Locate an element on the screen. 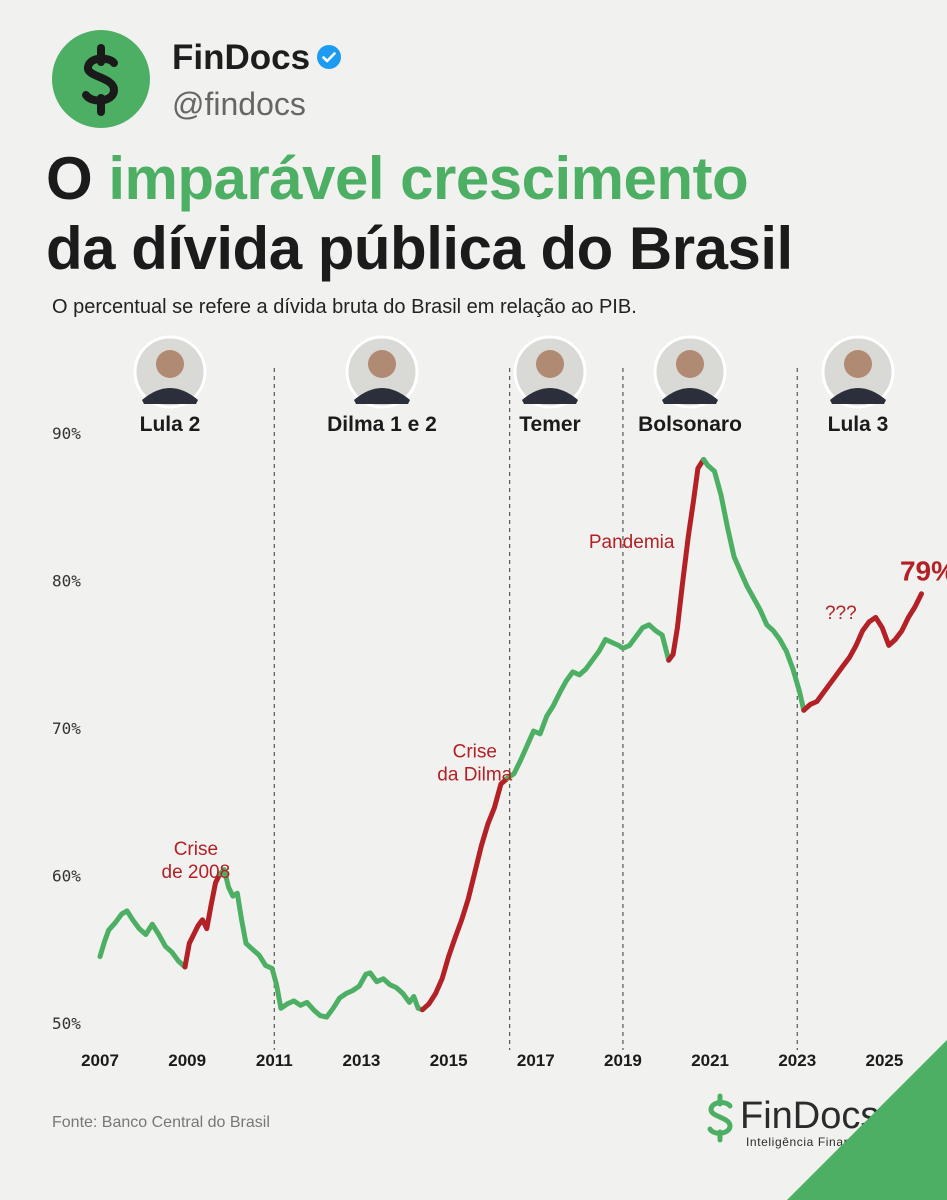 Image resolution: width=947 pixels, height=1200 pixels. tweet-header: FinDocs @findocs is located at coordinates (402, 80).